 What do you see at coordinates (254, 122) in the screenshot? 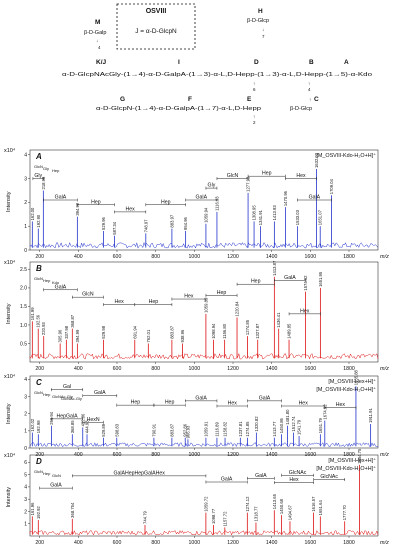
I see `link-e-num: 2` at bounding box center [254, 122].